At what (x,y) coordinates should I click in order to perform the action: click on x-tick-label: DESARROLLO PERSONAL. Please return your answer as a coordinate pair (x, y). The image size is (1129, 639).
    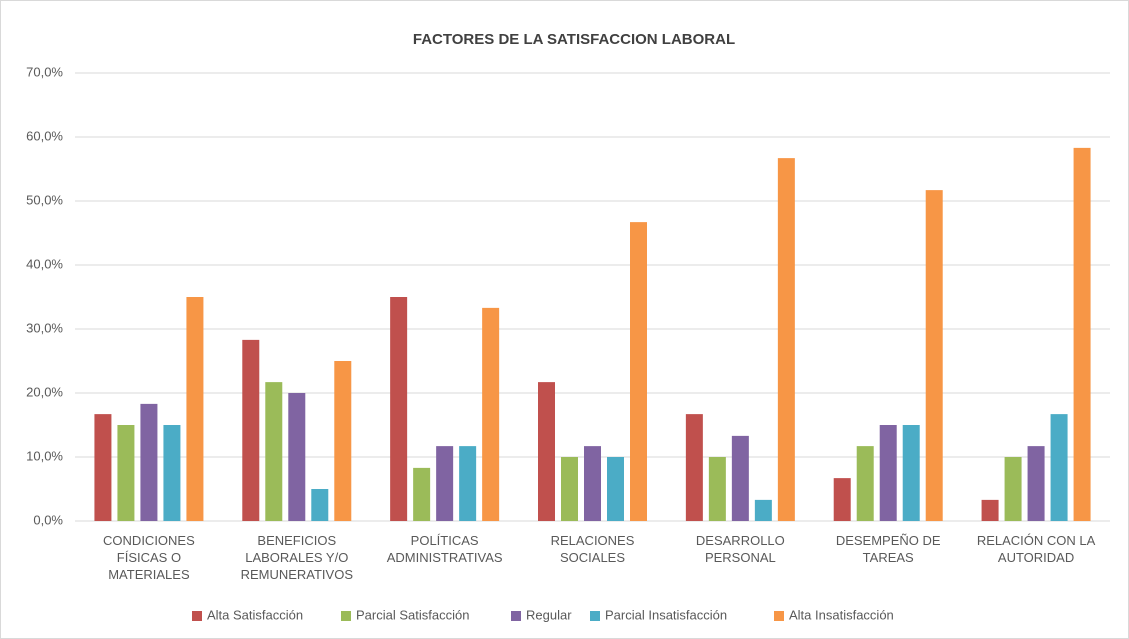
    Looking at the image, I should click on (740, 549).